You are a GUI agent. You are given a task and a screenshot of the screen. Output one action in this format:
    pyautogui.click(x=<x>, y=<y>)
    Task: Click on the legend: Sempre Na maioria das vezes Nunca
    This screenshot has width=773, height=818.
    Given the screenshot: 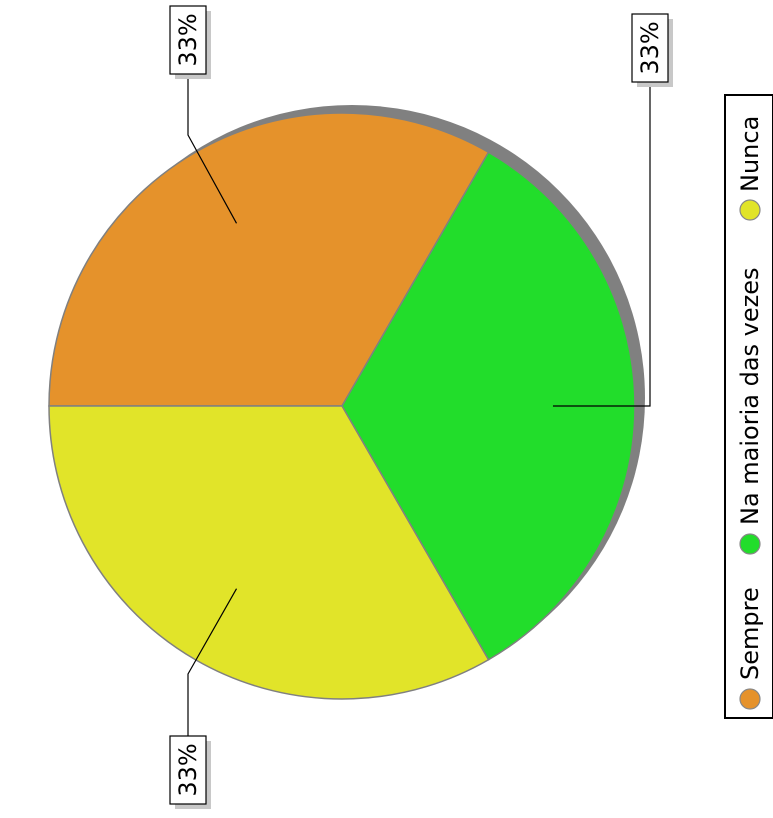 What is the action you would take?
    pyautogui.click(x=748, y=406)
    